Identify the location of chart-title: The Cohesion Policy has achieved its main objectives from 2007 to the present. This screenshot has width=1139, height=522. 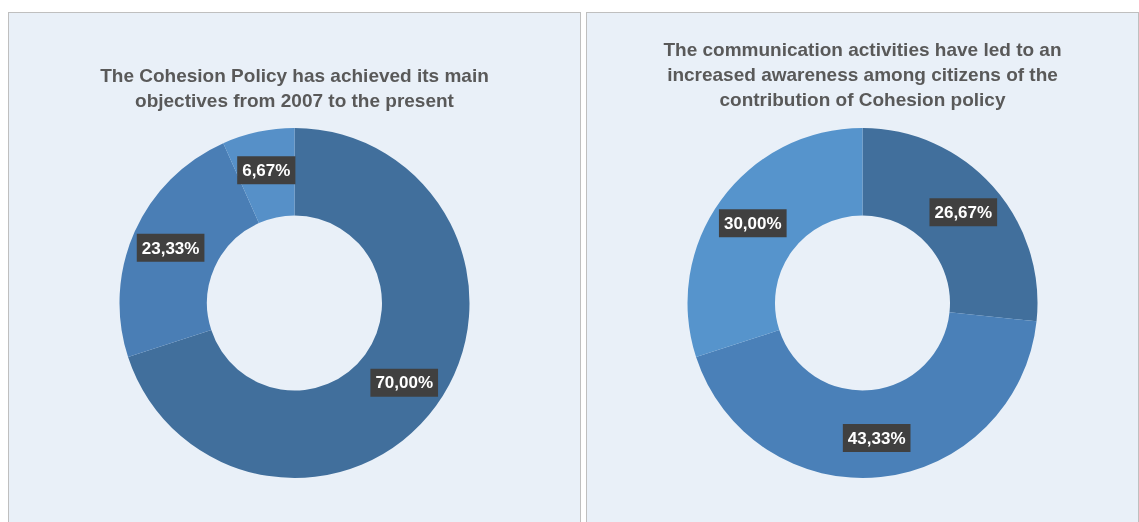
(294, 88).